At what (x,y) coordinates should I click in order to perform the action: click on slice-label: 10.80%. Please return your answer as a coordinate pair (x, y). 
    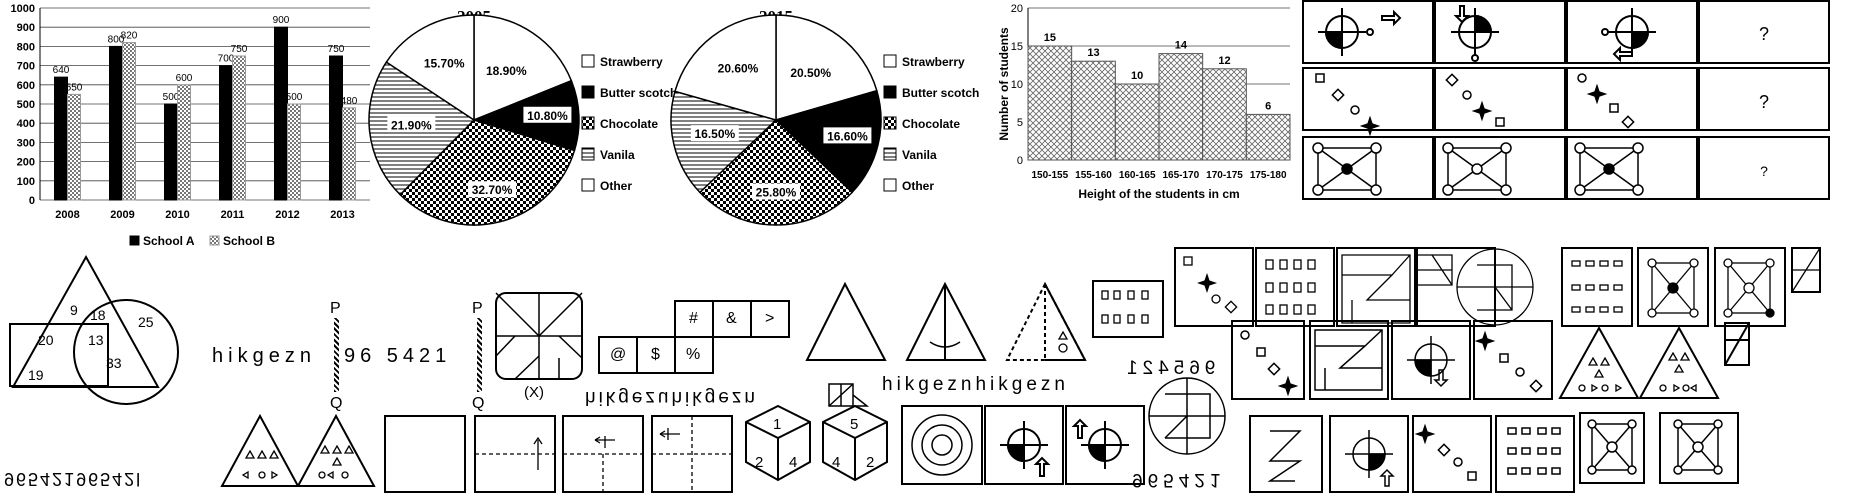
    Looking at the image, I should click on (547, 116).